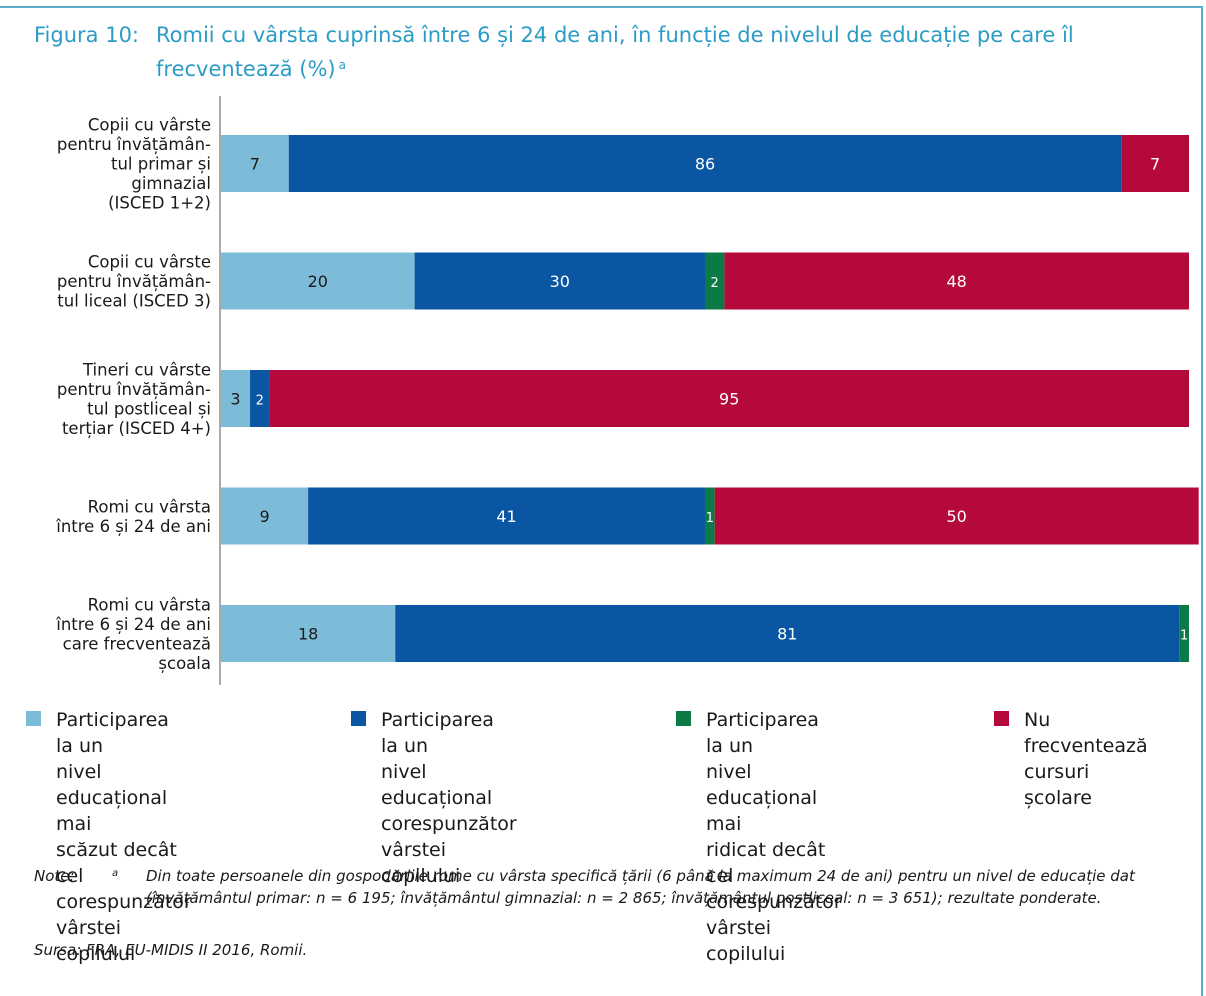 The image size is (1206, 996). Describe the element at coordinates (171, 950) in the screenshot. I see `chart-source: Sursa: FRA, EU-MIDIS II 2016, Romii.` at that location.